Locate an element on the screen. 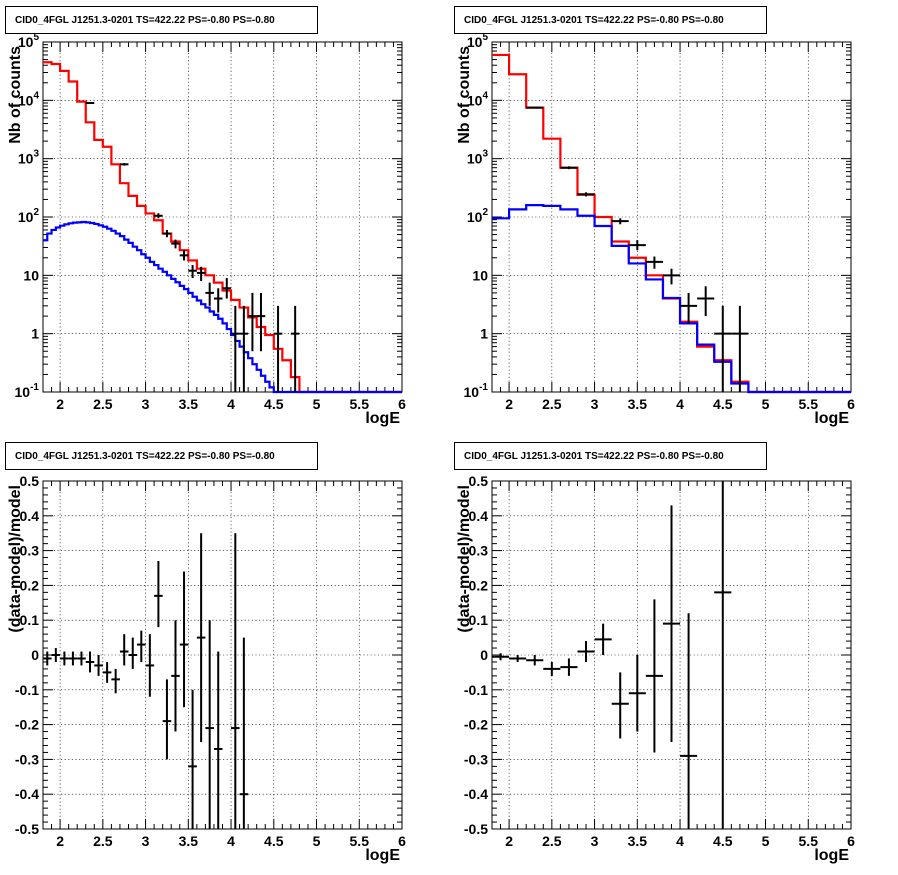 Image resolution: width=898 pixels, height=875 pixels. y-tick-label: 10⁻¹ is located at coordinates (27, 391).